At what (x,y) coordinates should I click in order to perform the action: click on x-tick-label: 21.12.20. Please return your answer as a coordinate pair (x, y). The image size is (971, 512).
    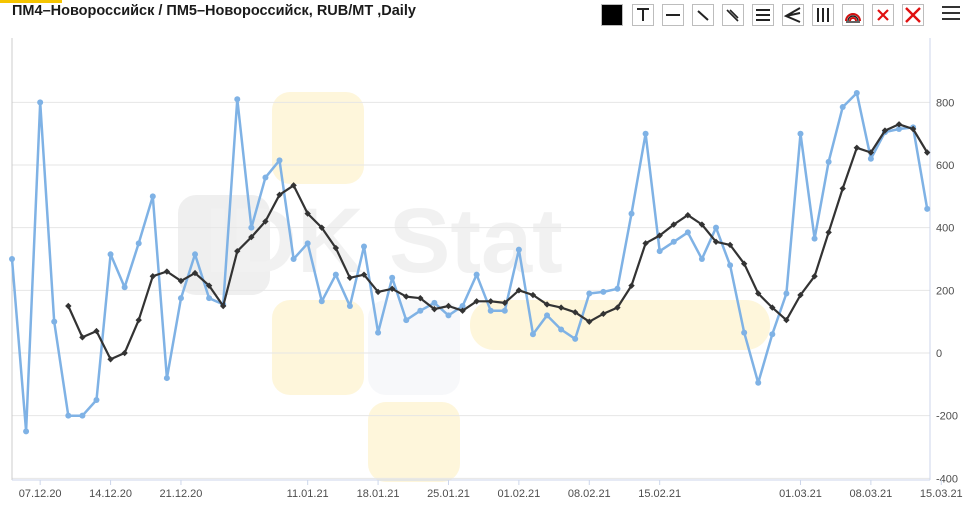
    Looking at the image, I should click on (181, 494).